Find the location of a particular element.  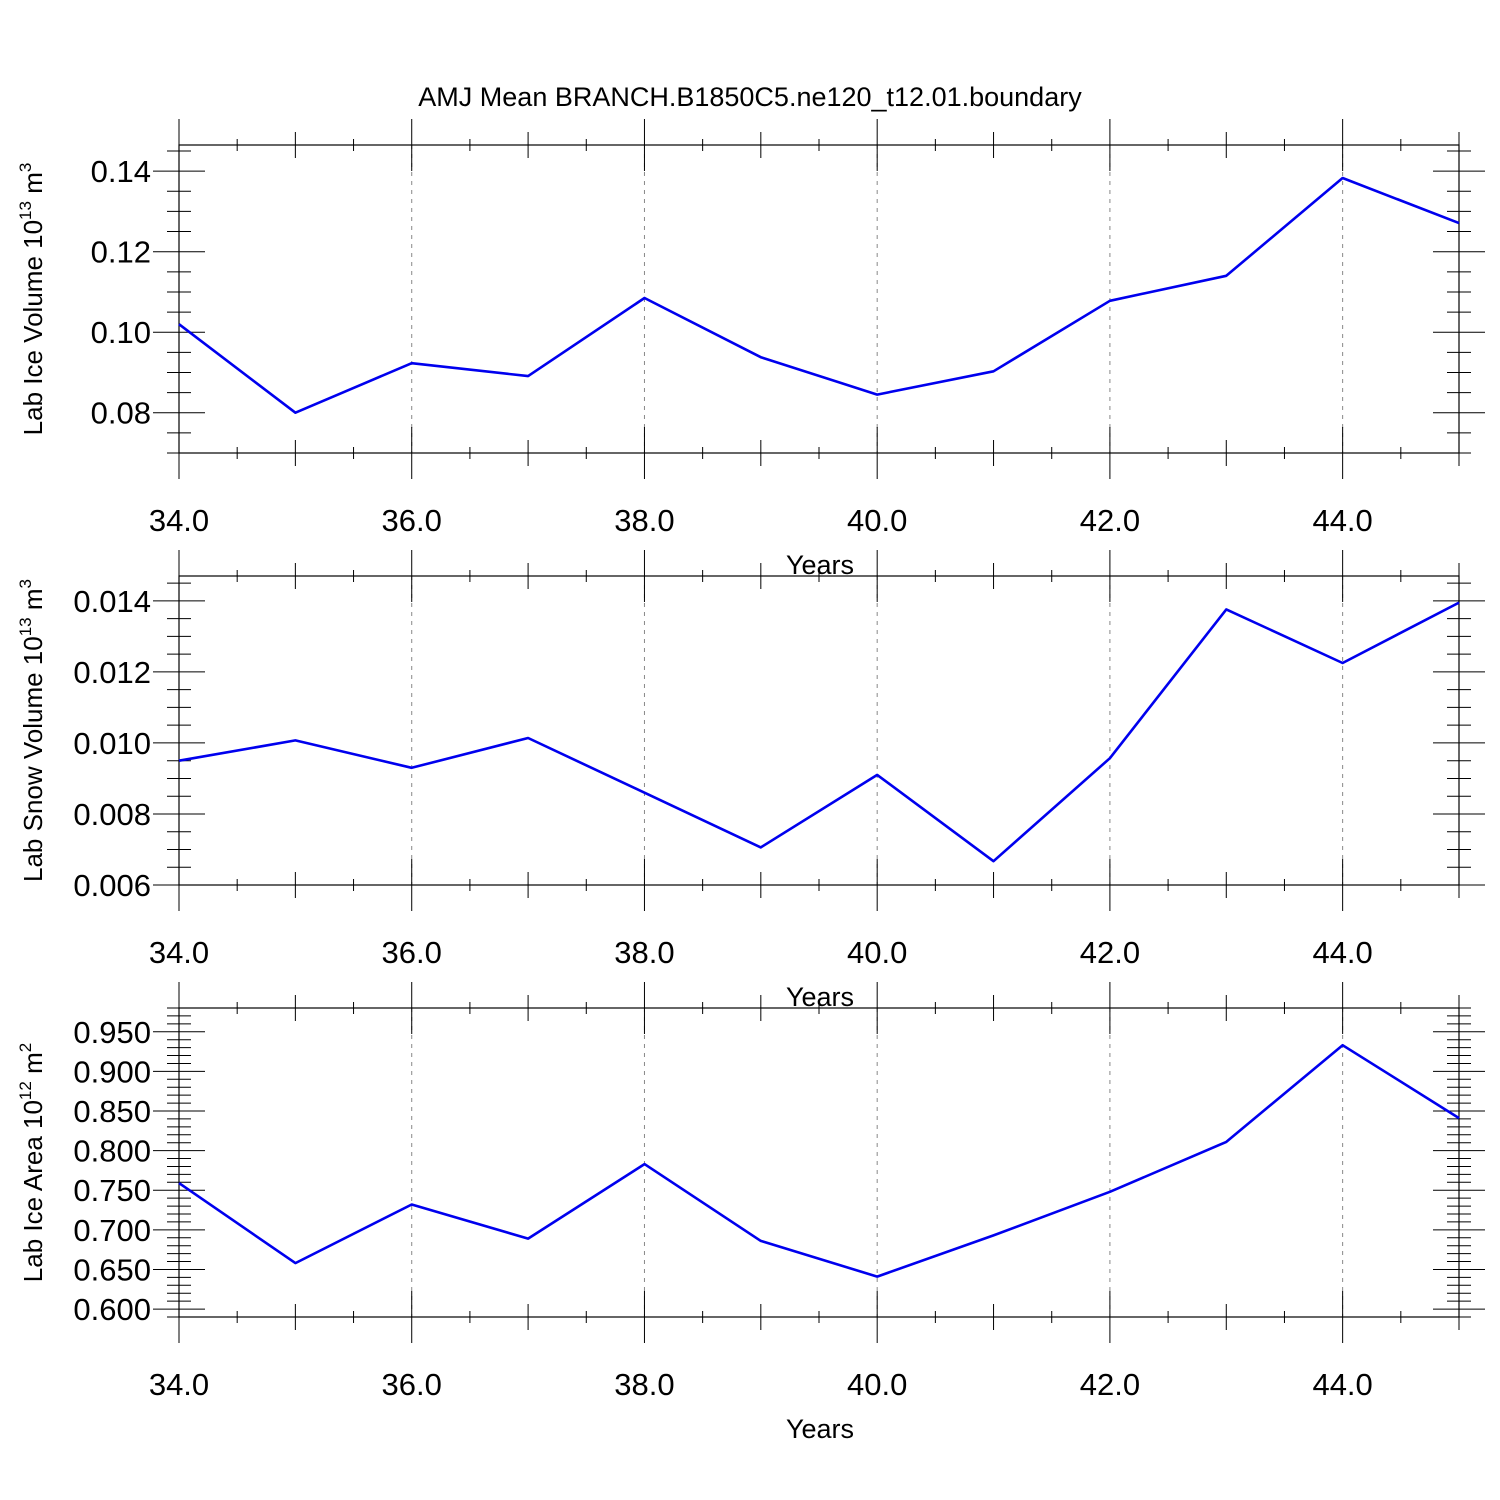

y-tick-label: 0.650 is located at coordinates (112, 1269).